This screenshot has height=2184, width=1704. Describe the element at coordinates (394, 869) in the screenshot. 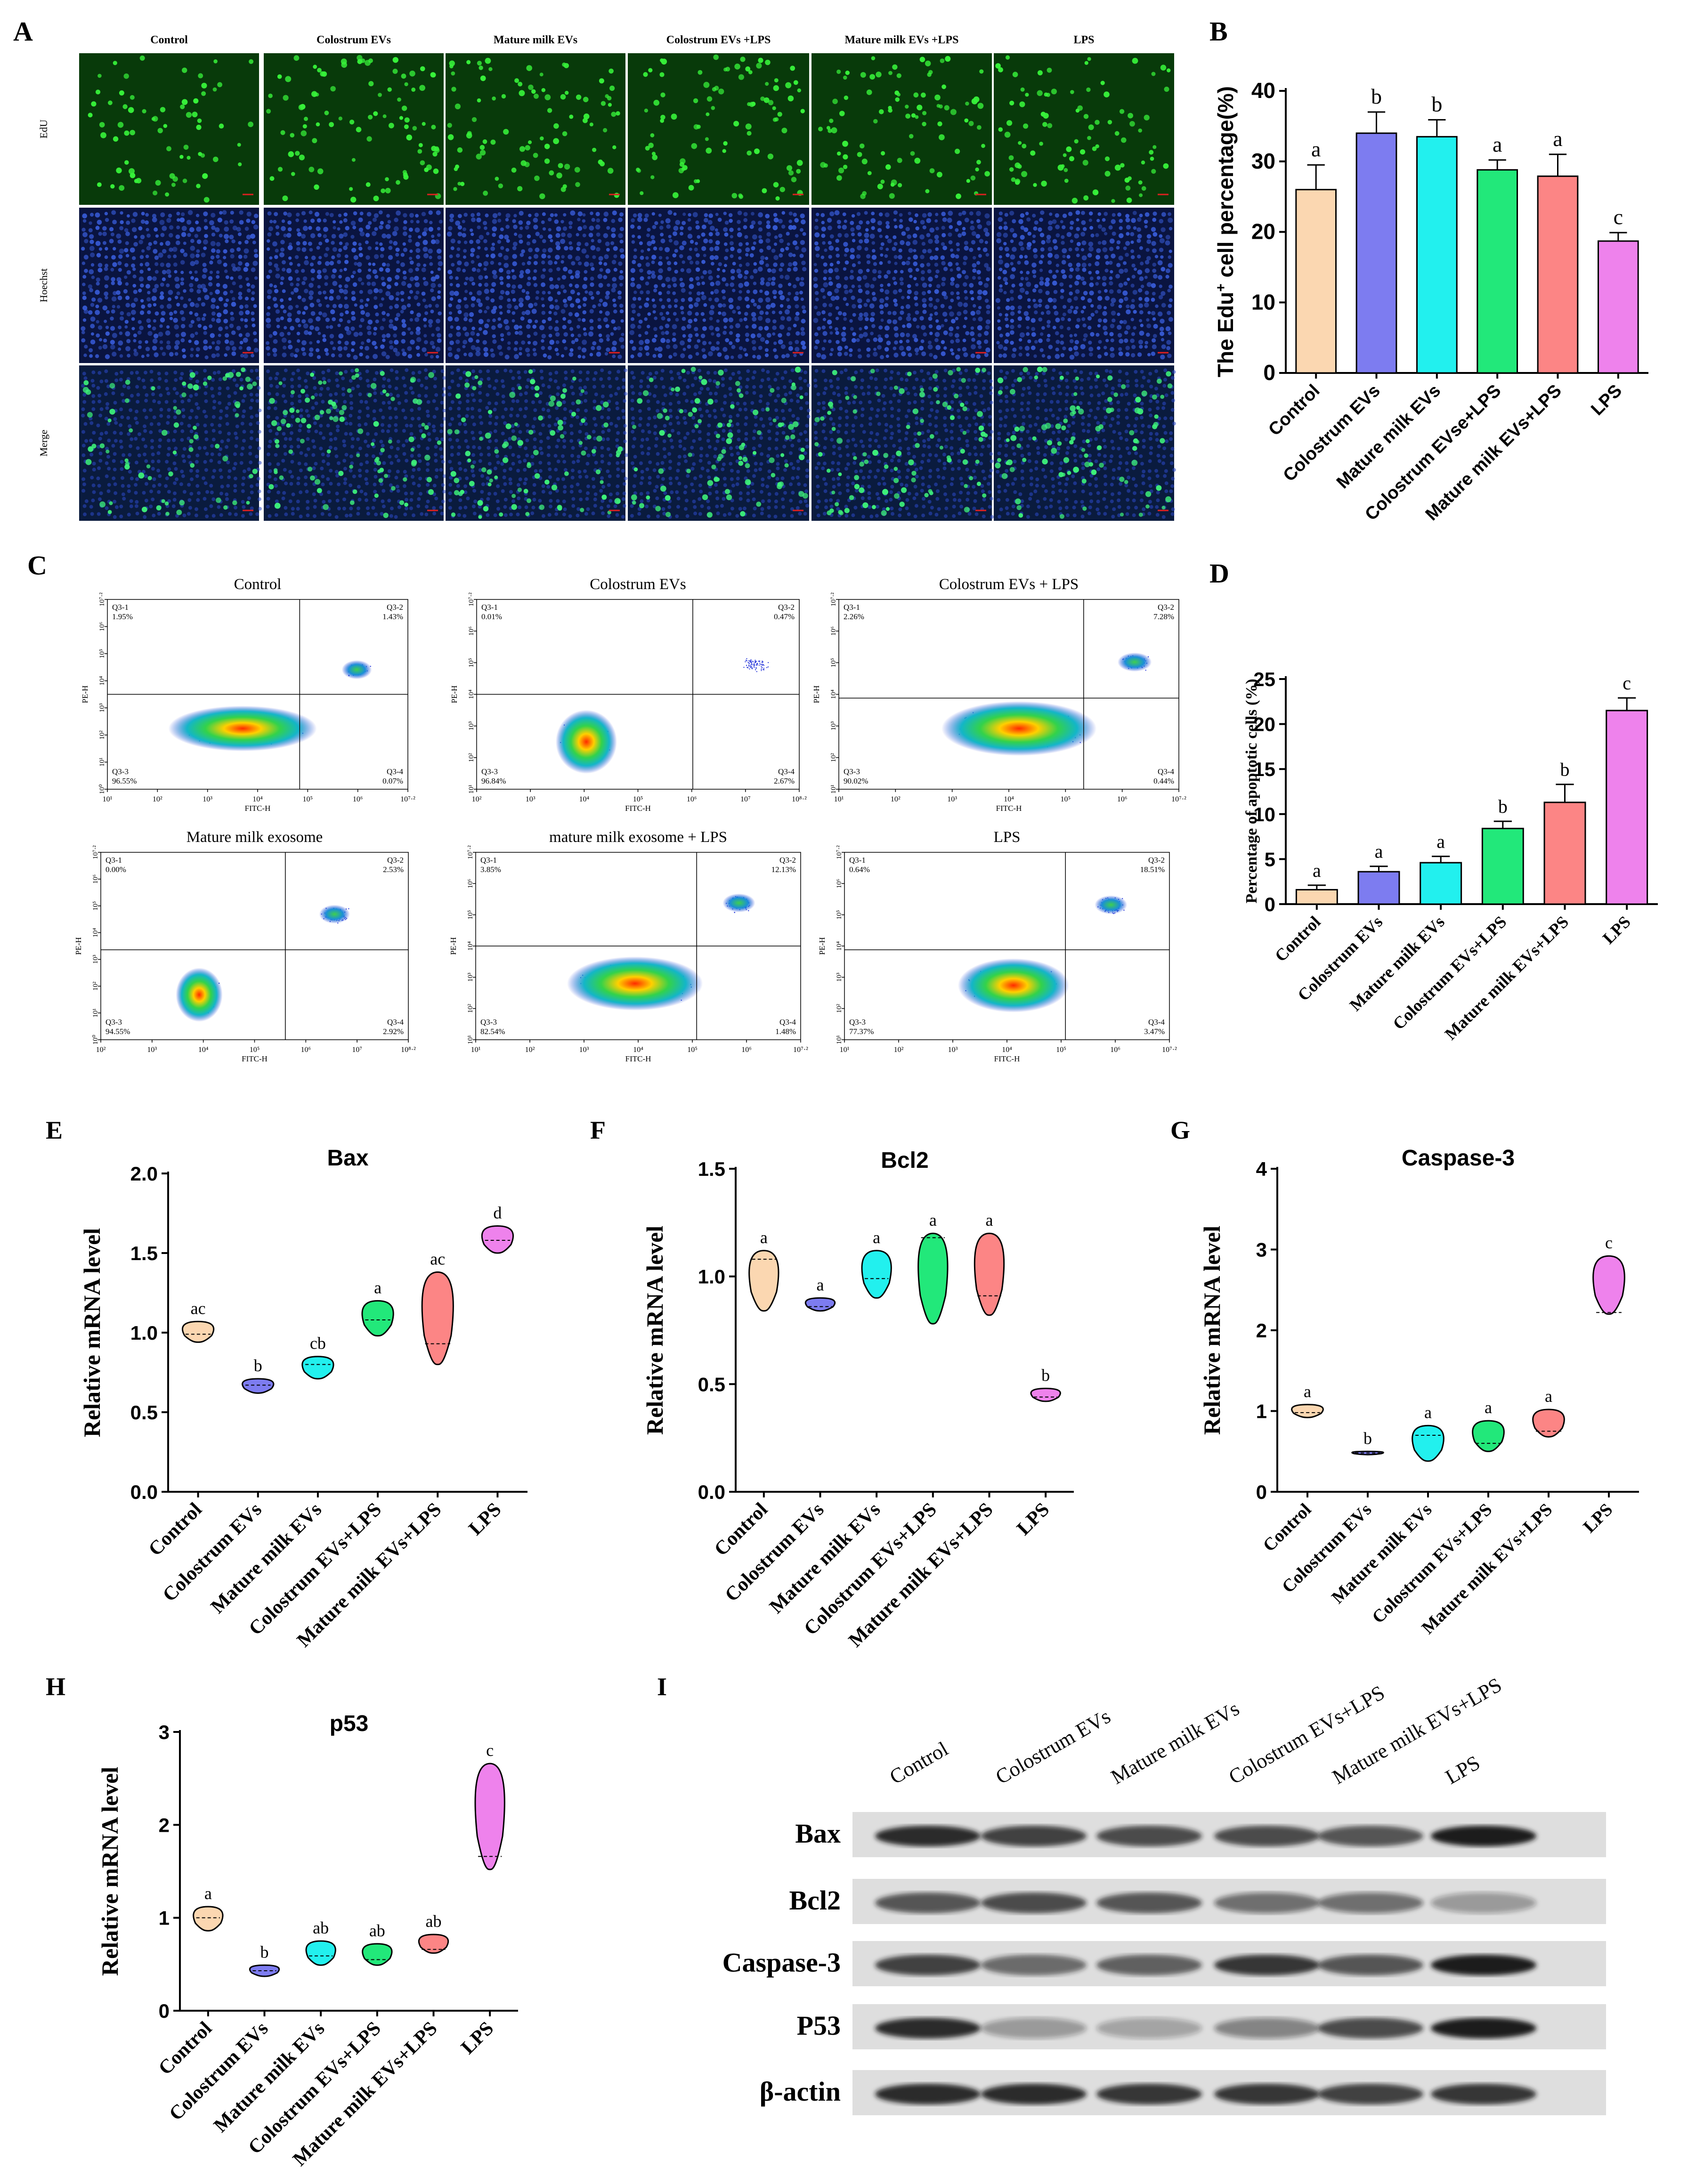

I see `quadrant-value: 2.53%` at that location.